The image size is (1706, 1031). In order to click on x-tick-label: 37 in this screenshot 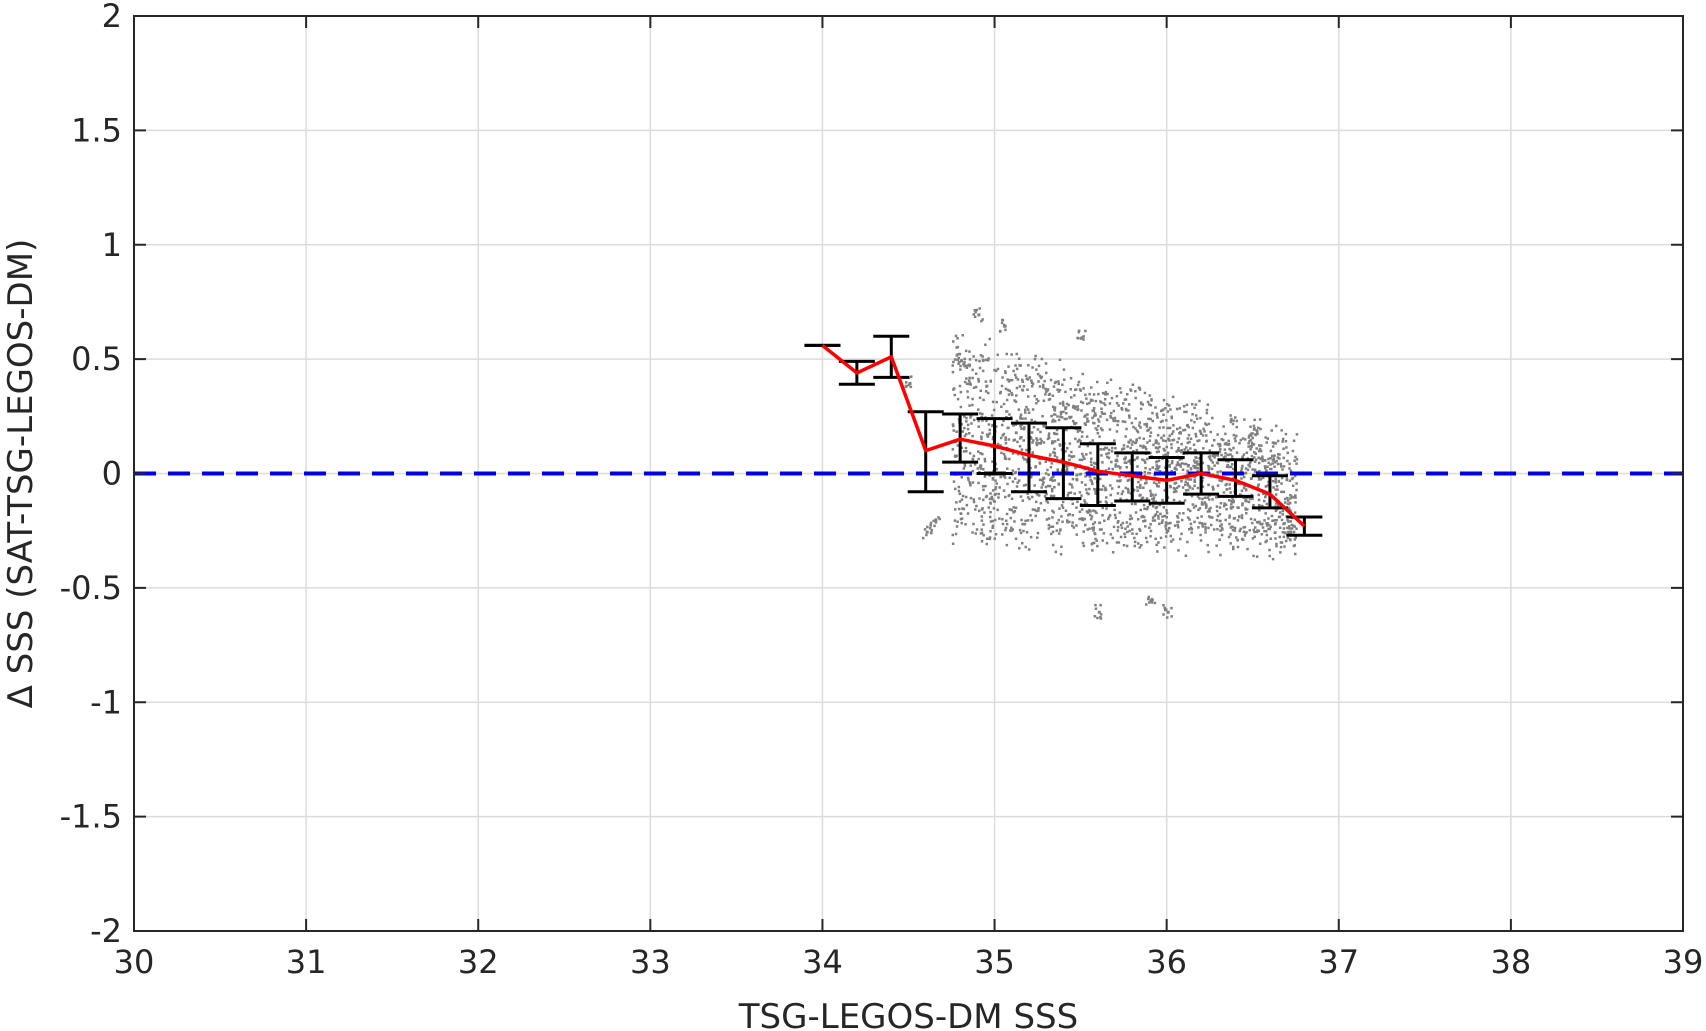, I will do `click(1338, 962)`.